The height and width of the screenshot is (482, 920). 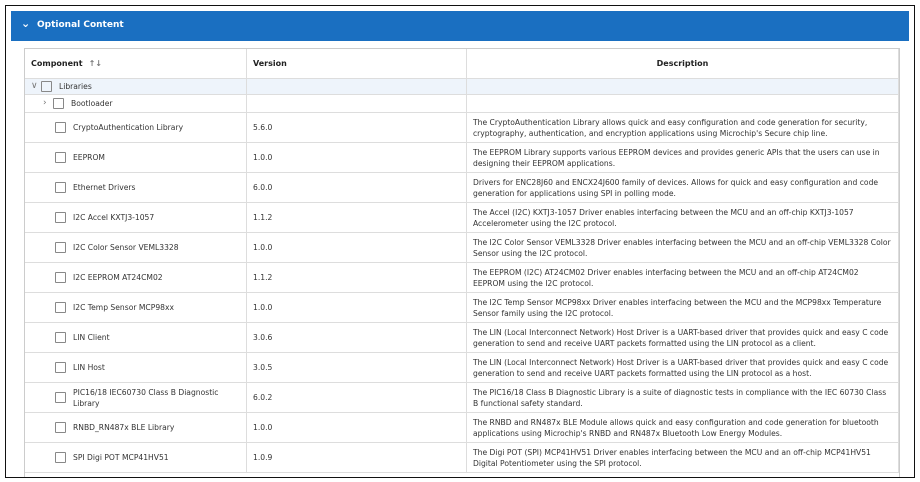 What do you see at coordinates (95, 63) in the screenshot?
I see `sort-icon: ↑↓` at bounding box center [95, 63].